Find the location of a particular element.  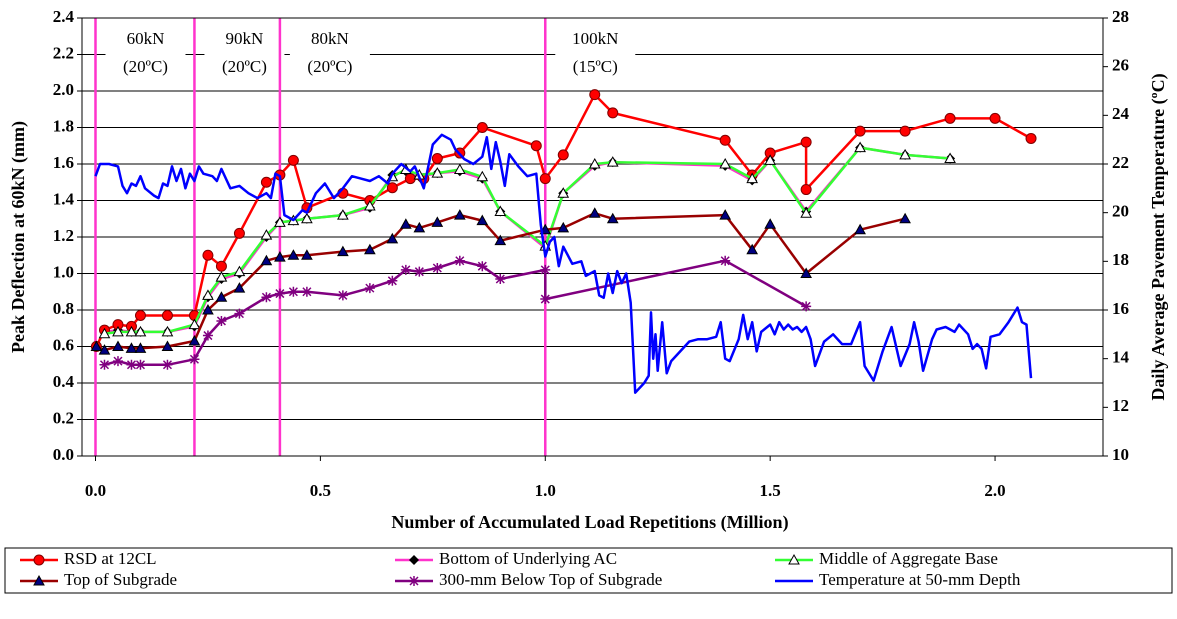

y-tick-label: 1.4 is located at coordinates (64, 198).